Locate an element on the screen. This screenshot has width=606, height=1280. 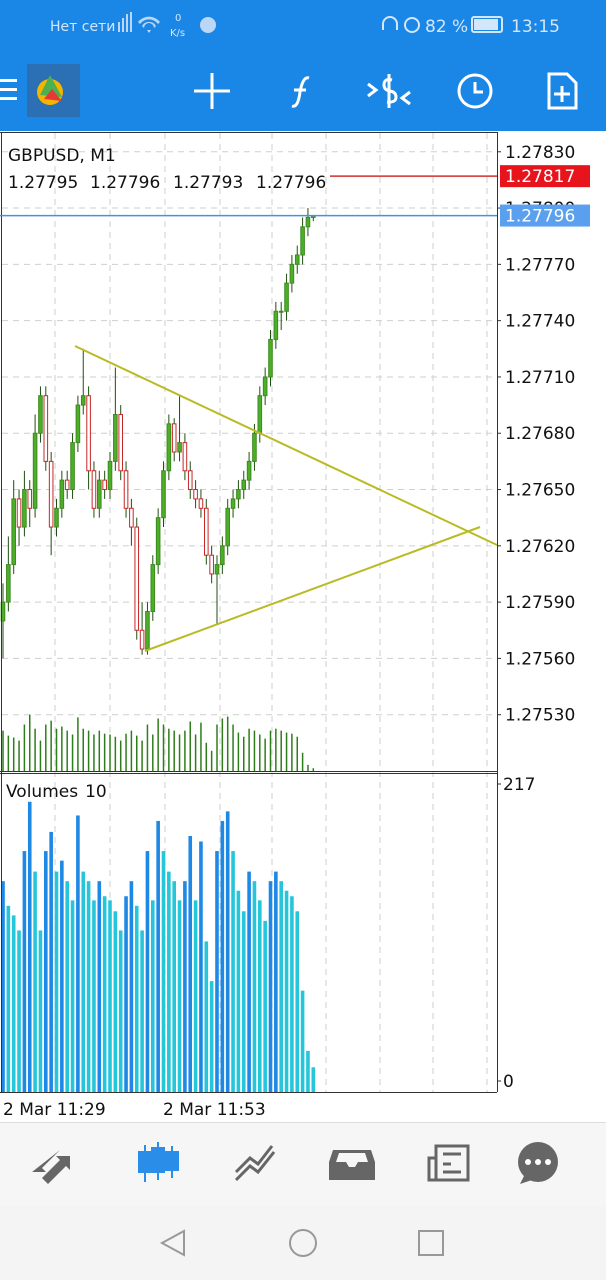
new-order-button is located at coordinates (562, 91).